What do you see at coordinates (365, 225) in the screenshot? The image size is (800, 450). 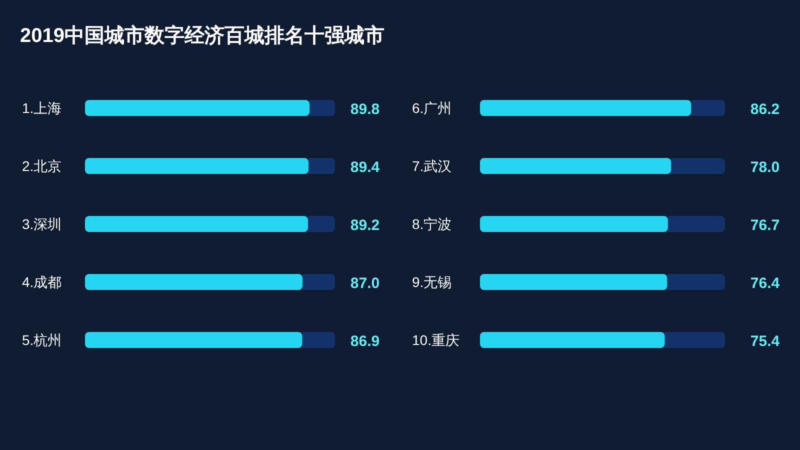 I see `data-label: 89.2` at bounding box center [365, 225].